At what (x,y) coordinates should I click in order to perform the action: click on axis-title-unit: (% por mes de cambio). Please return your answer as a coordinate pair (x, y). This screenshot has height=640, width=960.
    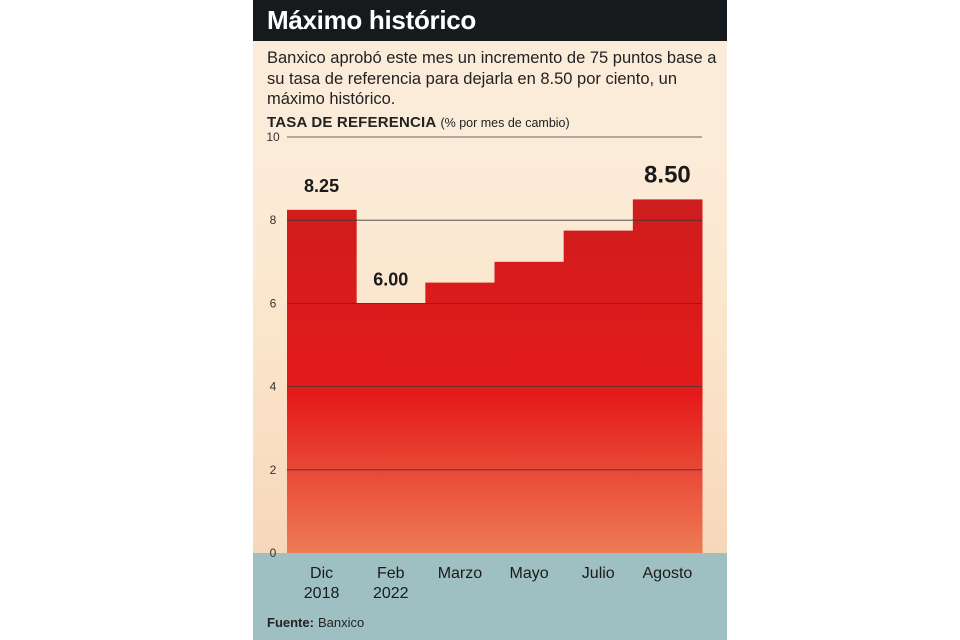
    Looking at the image, I should click on (505, 123).